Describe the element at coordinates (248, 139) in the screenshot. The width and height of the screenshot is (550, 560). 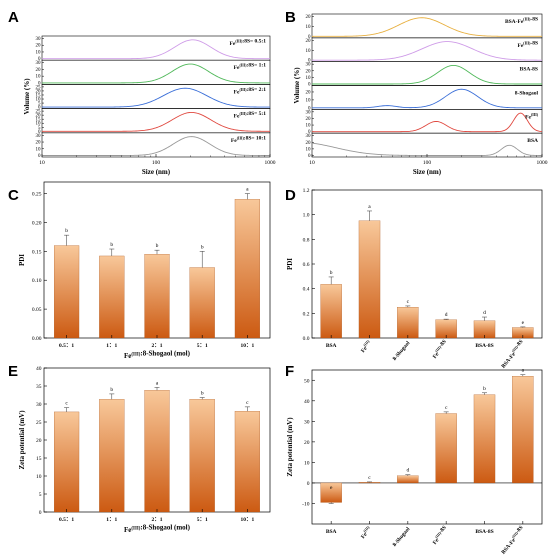
I see `series-label: Fe(III):8S= 10:1` at that location.